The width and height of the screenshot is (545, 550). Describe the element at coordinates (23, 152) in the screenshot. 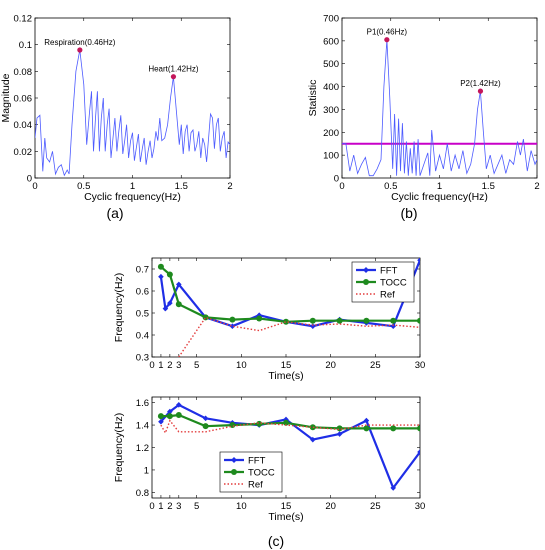

I see `y-tick-label: 0.02` at that location.